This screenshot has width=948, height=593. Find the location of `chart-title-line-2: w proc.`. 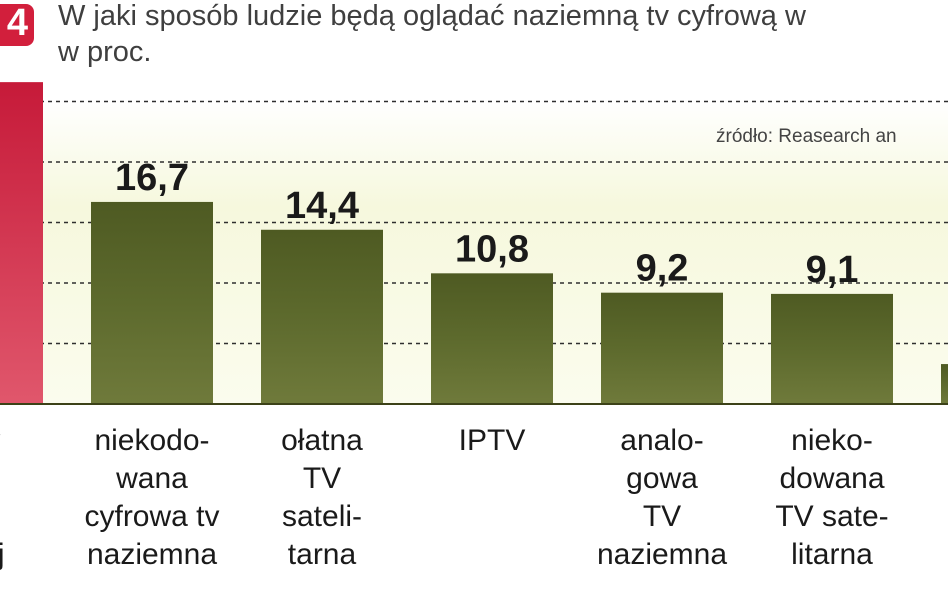

chart-title-line-2: w proc. is located at coordinates (105, 52).